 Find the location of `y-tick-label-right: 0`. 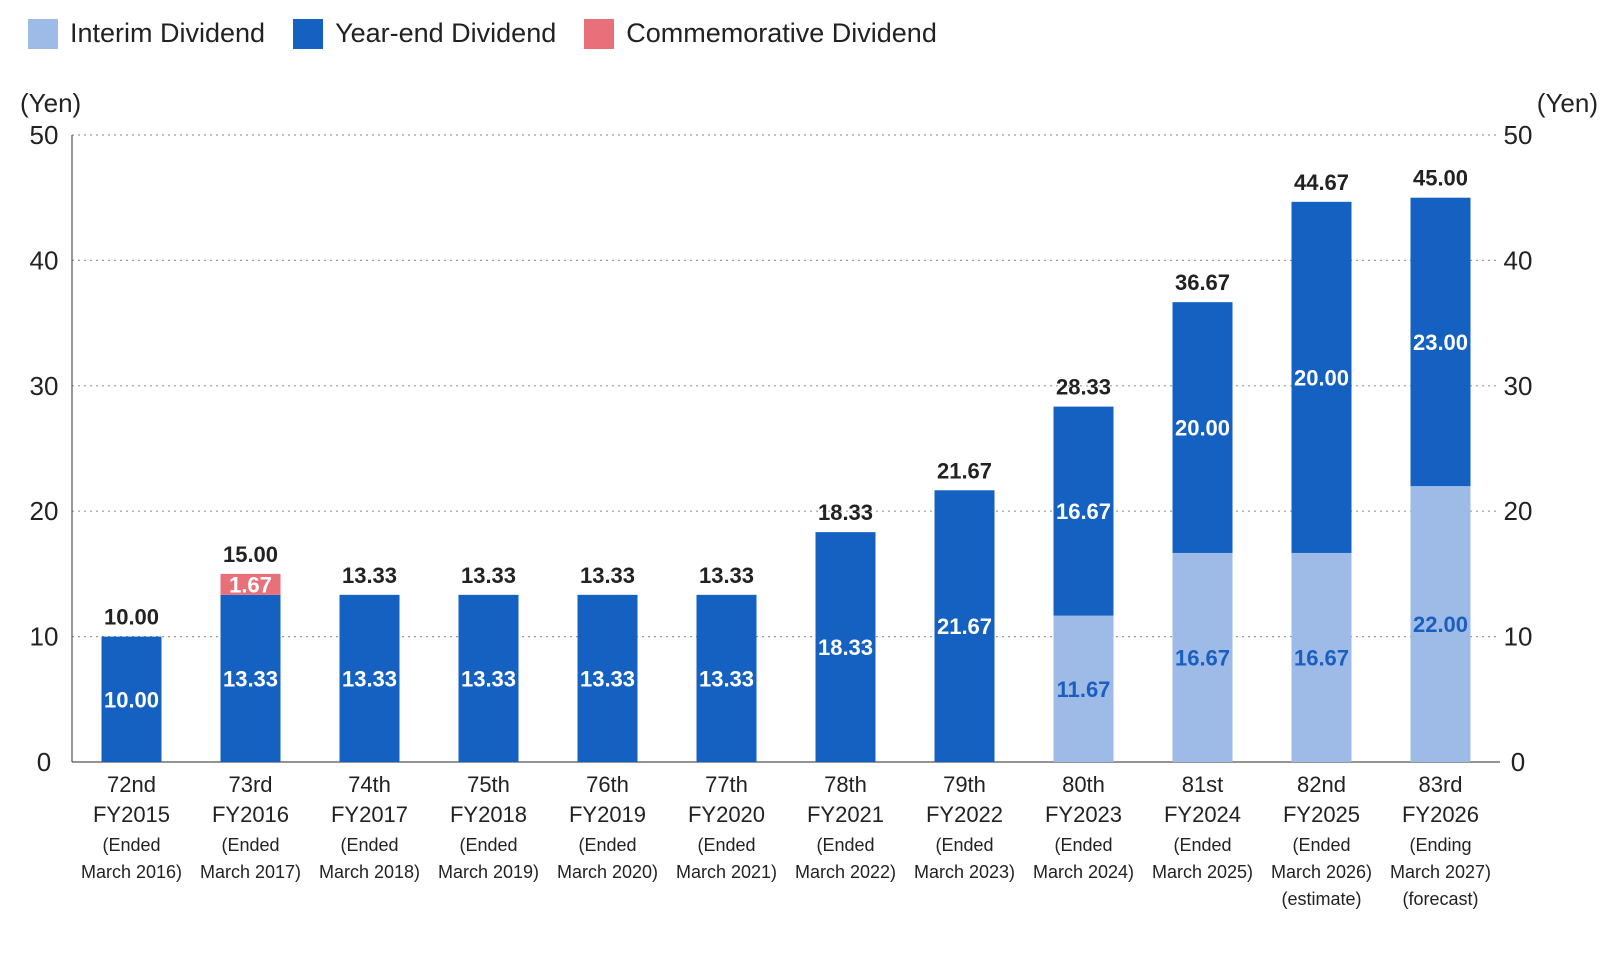

y-tick-label-right: 0 is located at coordinates (1518, 762).